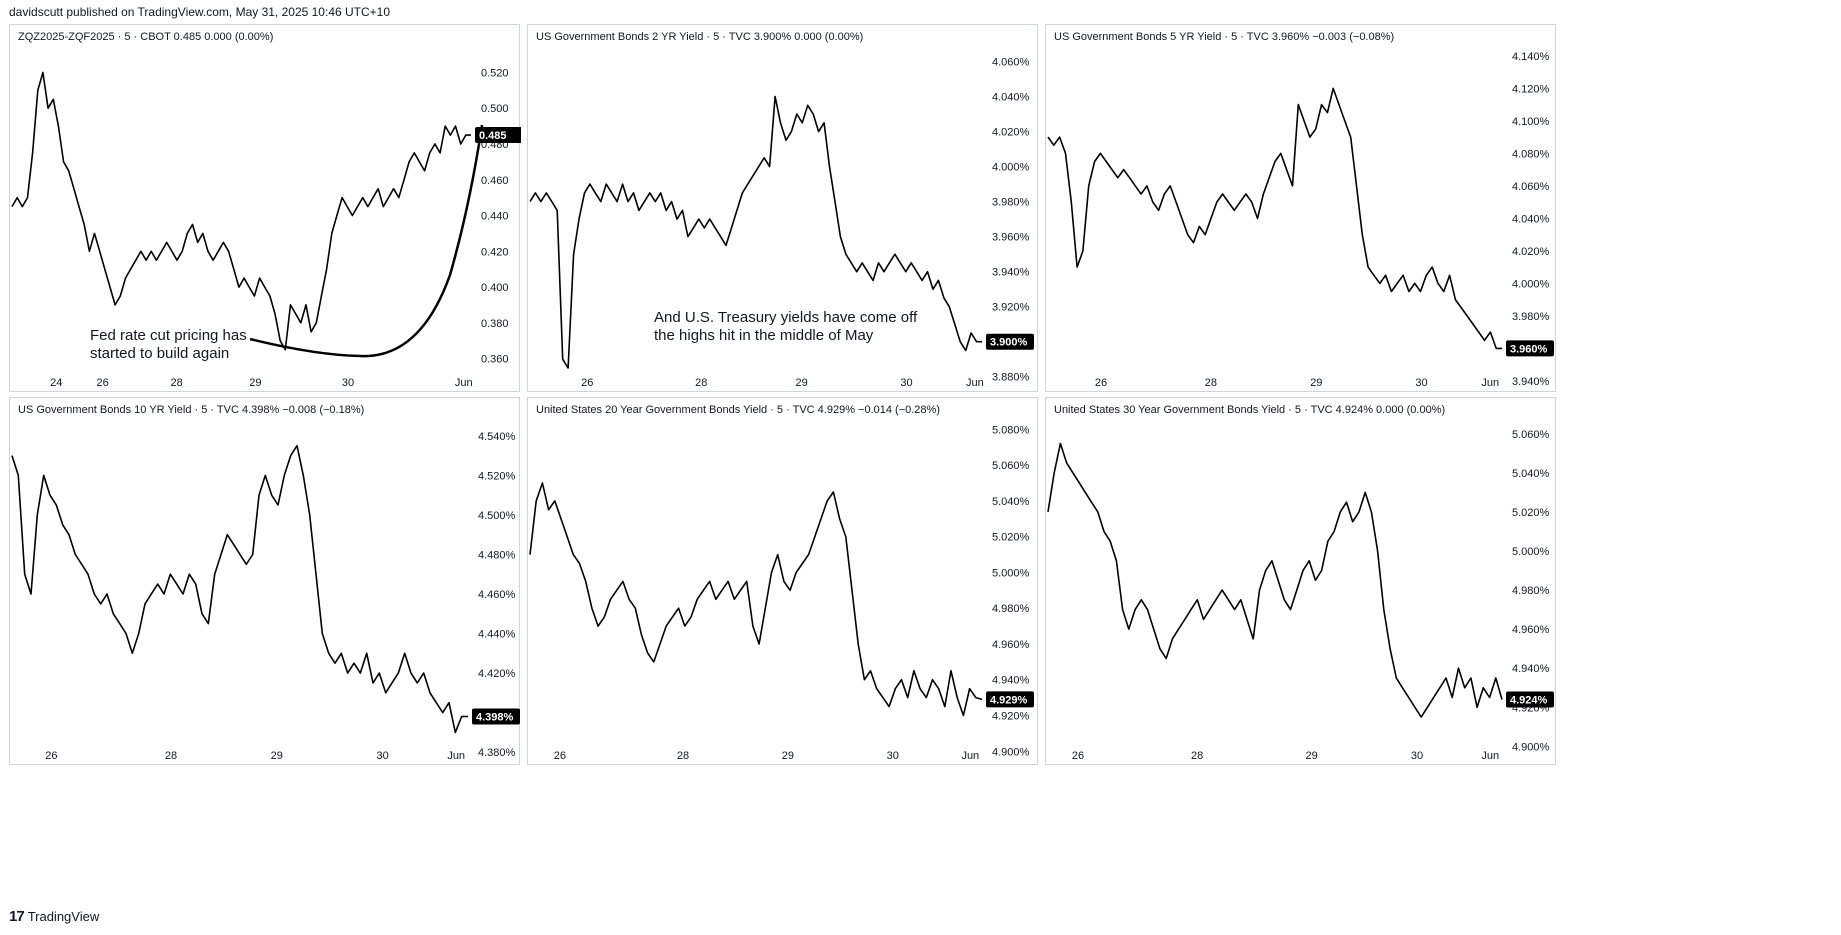 Image resolution: width=1841 pixels, height=935 pixels. What do you see at coordinates (160, 353) in the screenshot?
I see `annotation-line: started to build again` at bounding box center [160, 353].